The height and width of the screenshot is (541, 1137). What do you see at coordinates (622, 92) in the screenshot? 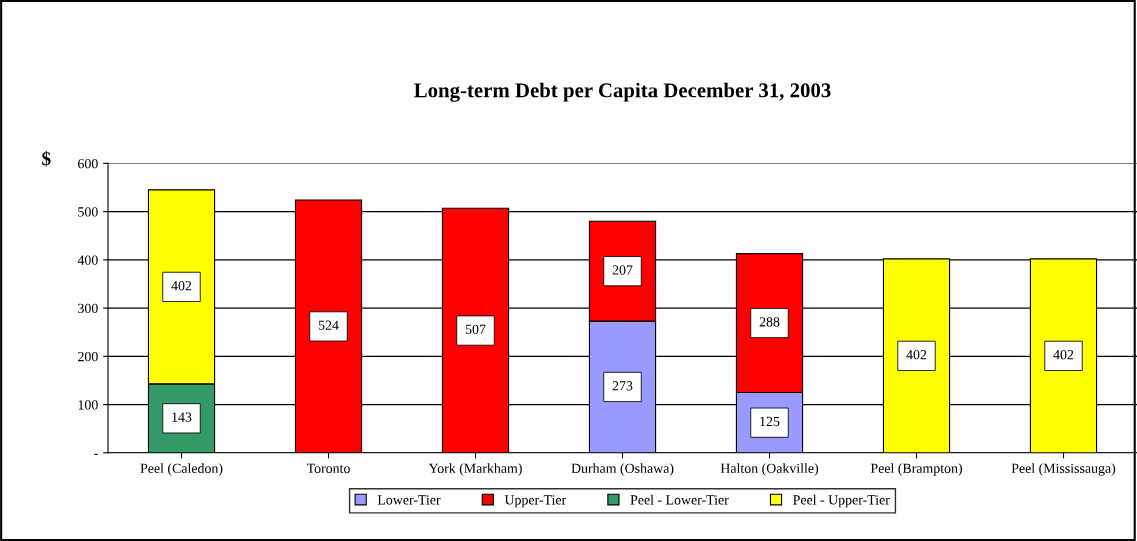
I see `chart-title: Long-term Debt per Capita December 31, 2003` at bounding box center [622, 92].